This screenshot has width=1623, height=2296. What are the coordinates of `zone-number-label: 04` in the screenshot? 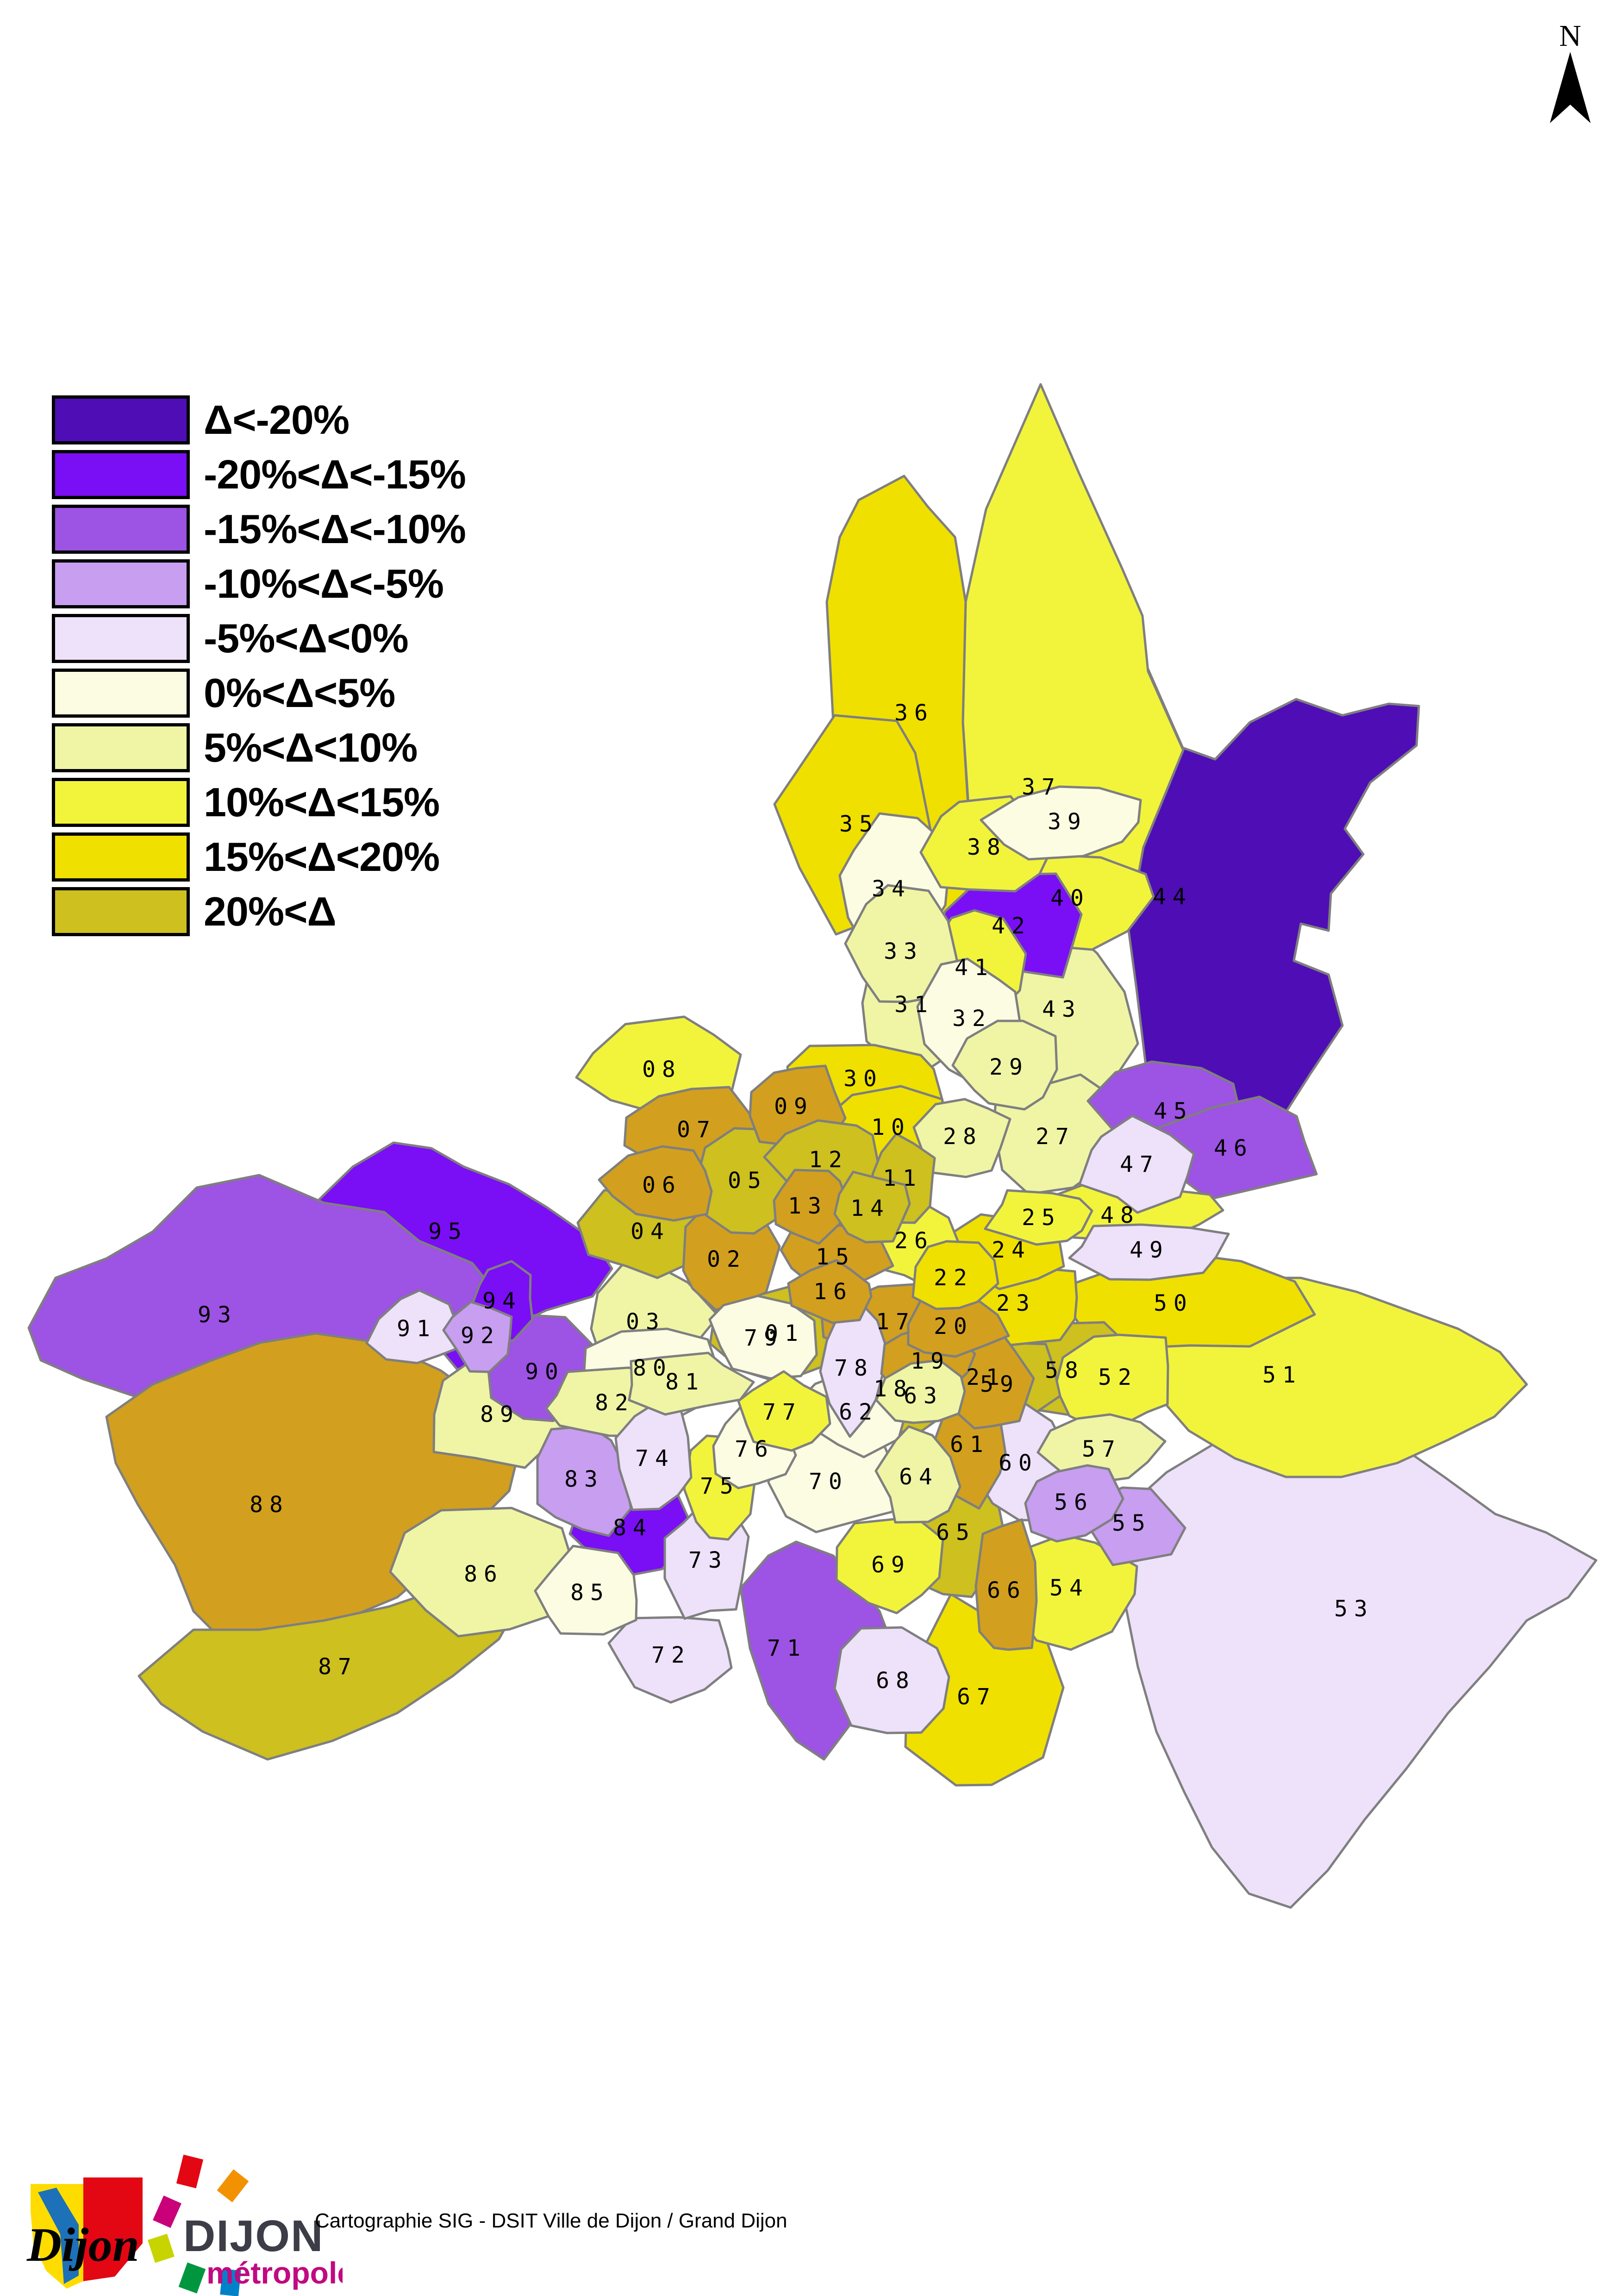 It's located at (650, 1232).